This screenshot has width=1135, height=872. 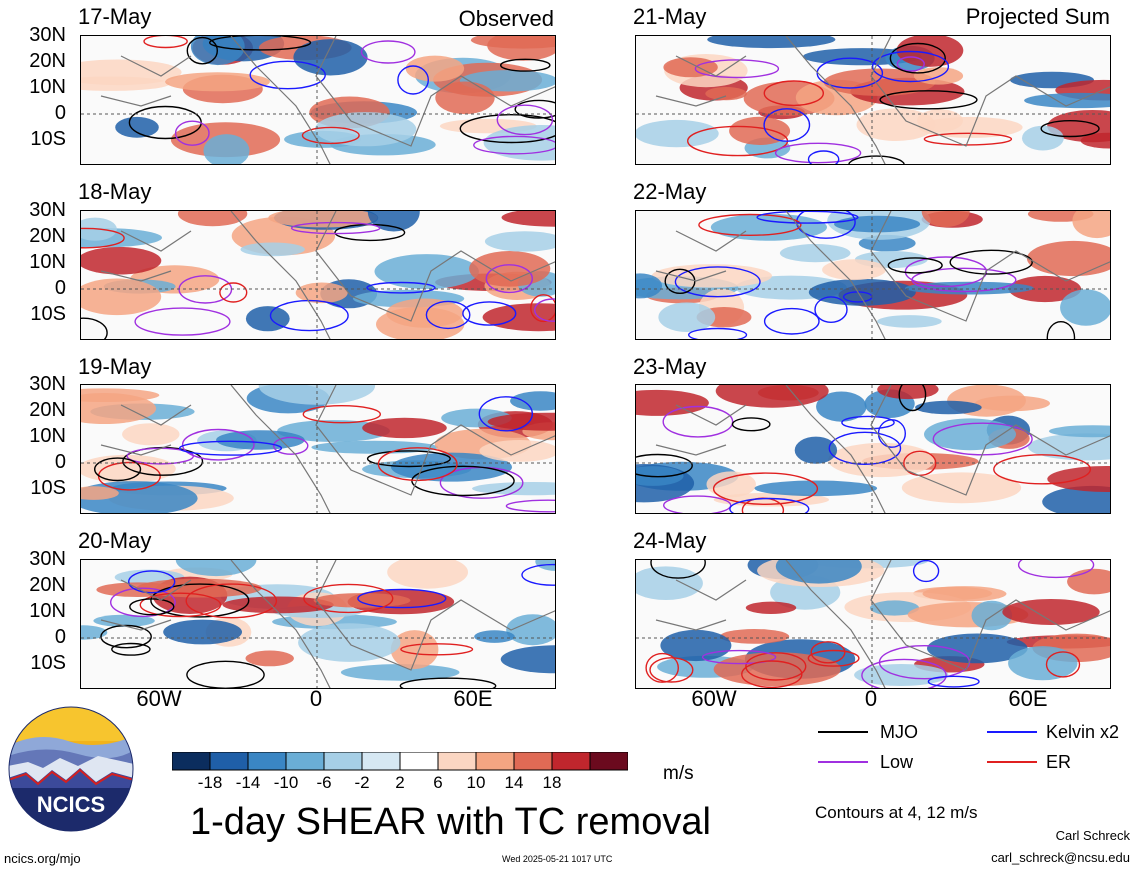 What do you see at coordinates (1092, 835) in the screenshot?
I see `author-name: Carl Schreck` at bounding box center [1092, 835].